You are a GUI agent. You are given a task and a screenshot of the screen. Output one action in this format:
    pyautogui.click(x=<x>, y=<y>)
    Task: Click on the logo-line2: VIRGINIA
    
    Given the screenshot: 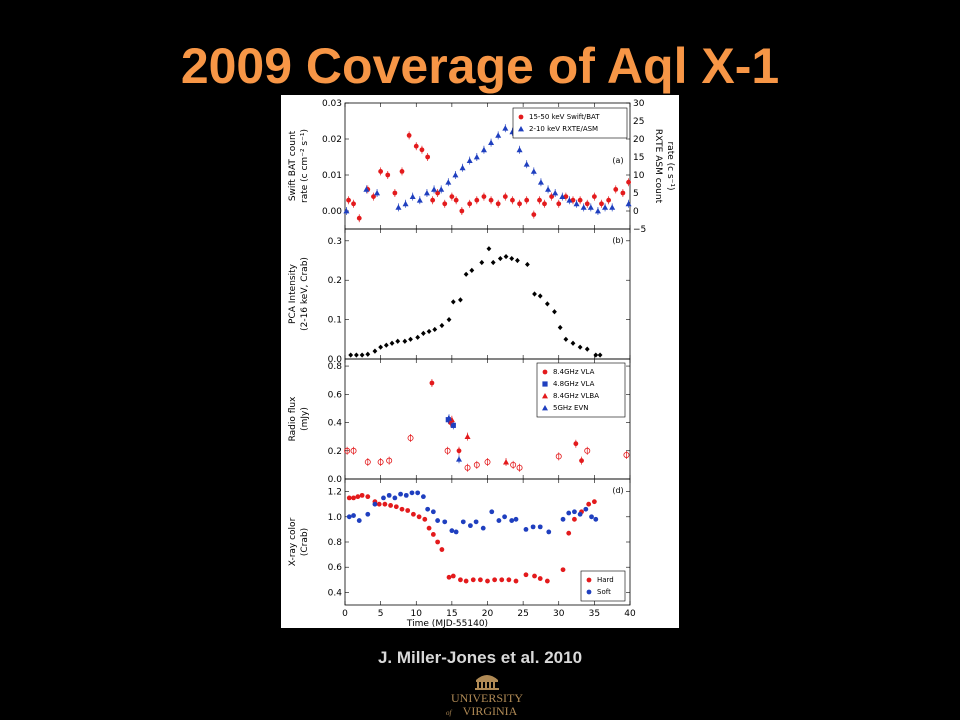 What is the action you would take?
    pyautogui.click(x=490, y=711)
    